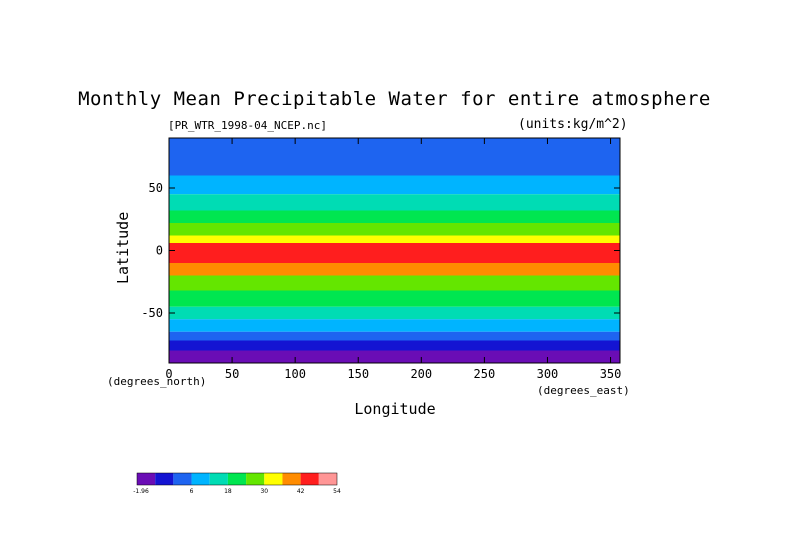  Describe the element at coordinates (228, 491) in the screenshot. I see `colorbar-tick-label: 18` at that location.